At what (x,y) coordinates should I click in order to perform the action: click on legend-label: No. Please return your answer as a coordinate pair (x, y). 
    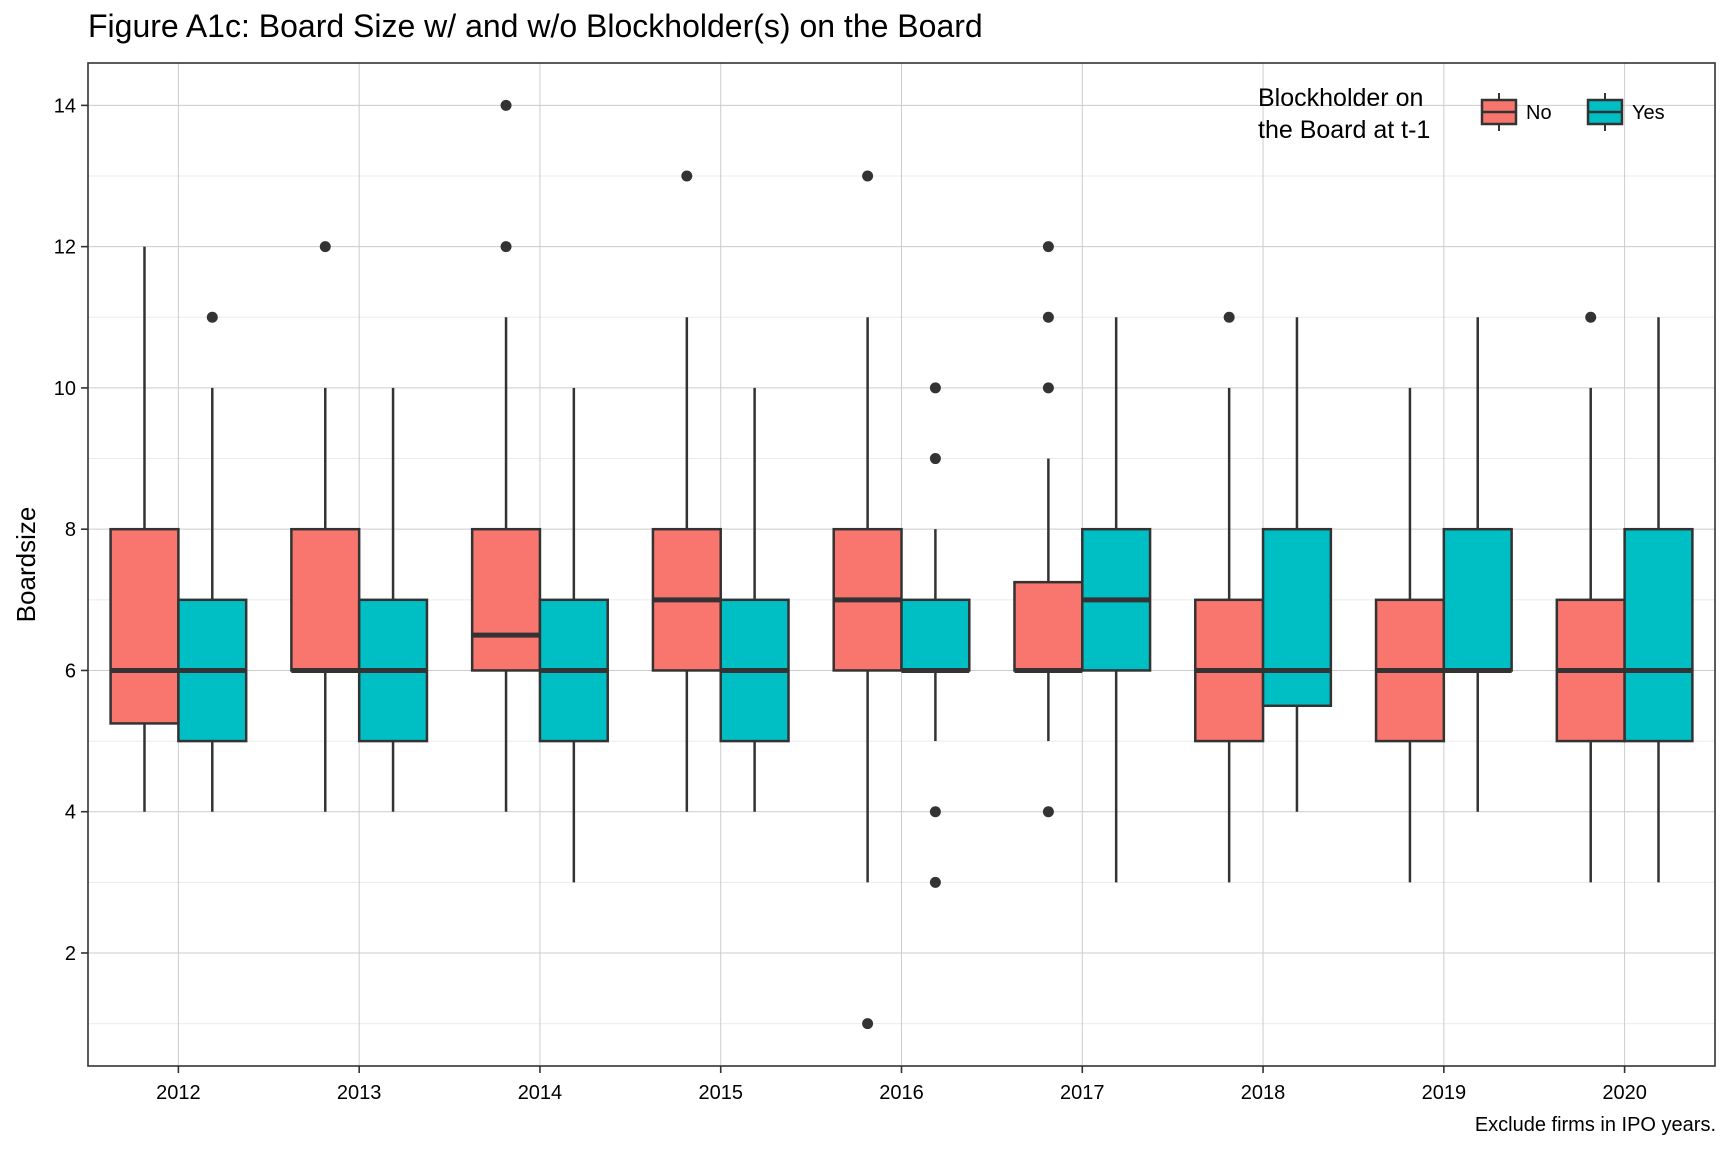
    Looking at the image, I should click on (1539, 113).